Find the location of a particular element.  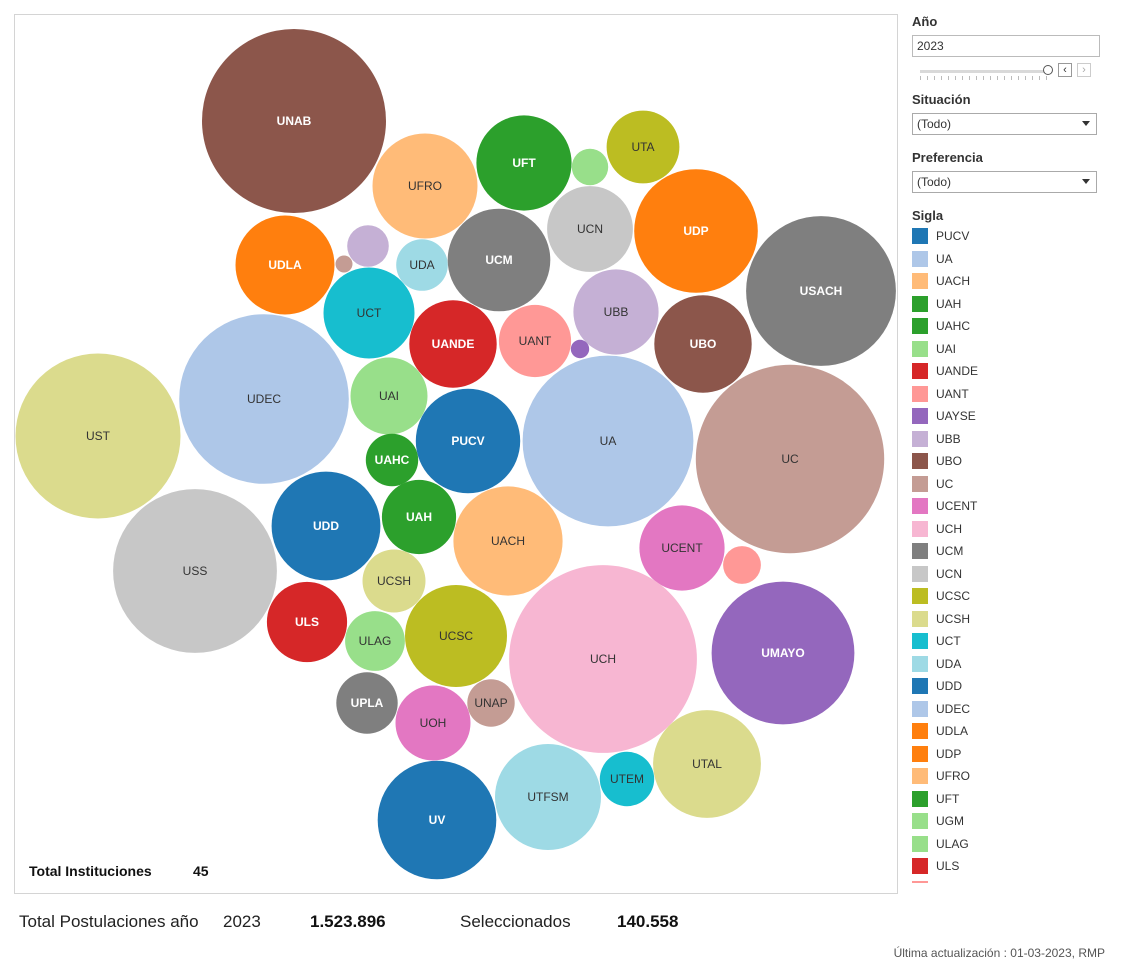

legend-item: UGM is located at coordinates (1007, 821).